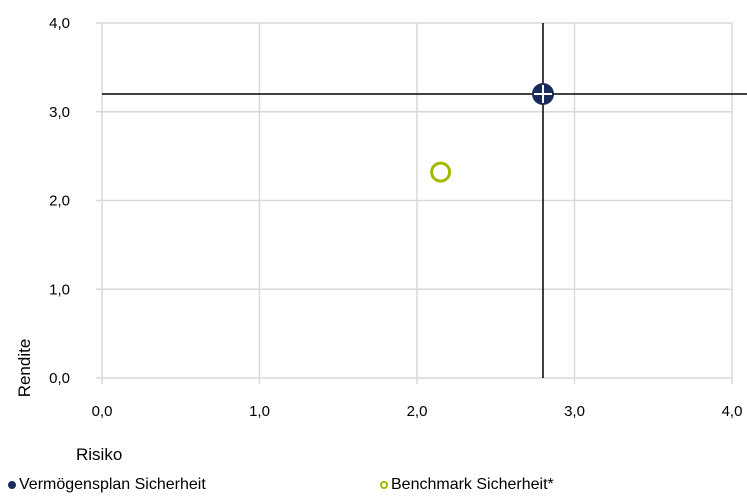  I want to click on x-tick-label: 3,0, so click(574, 411).